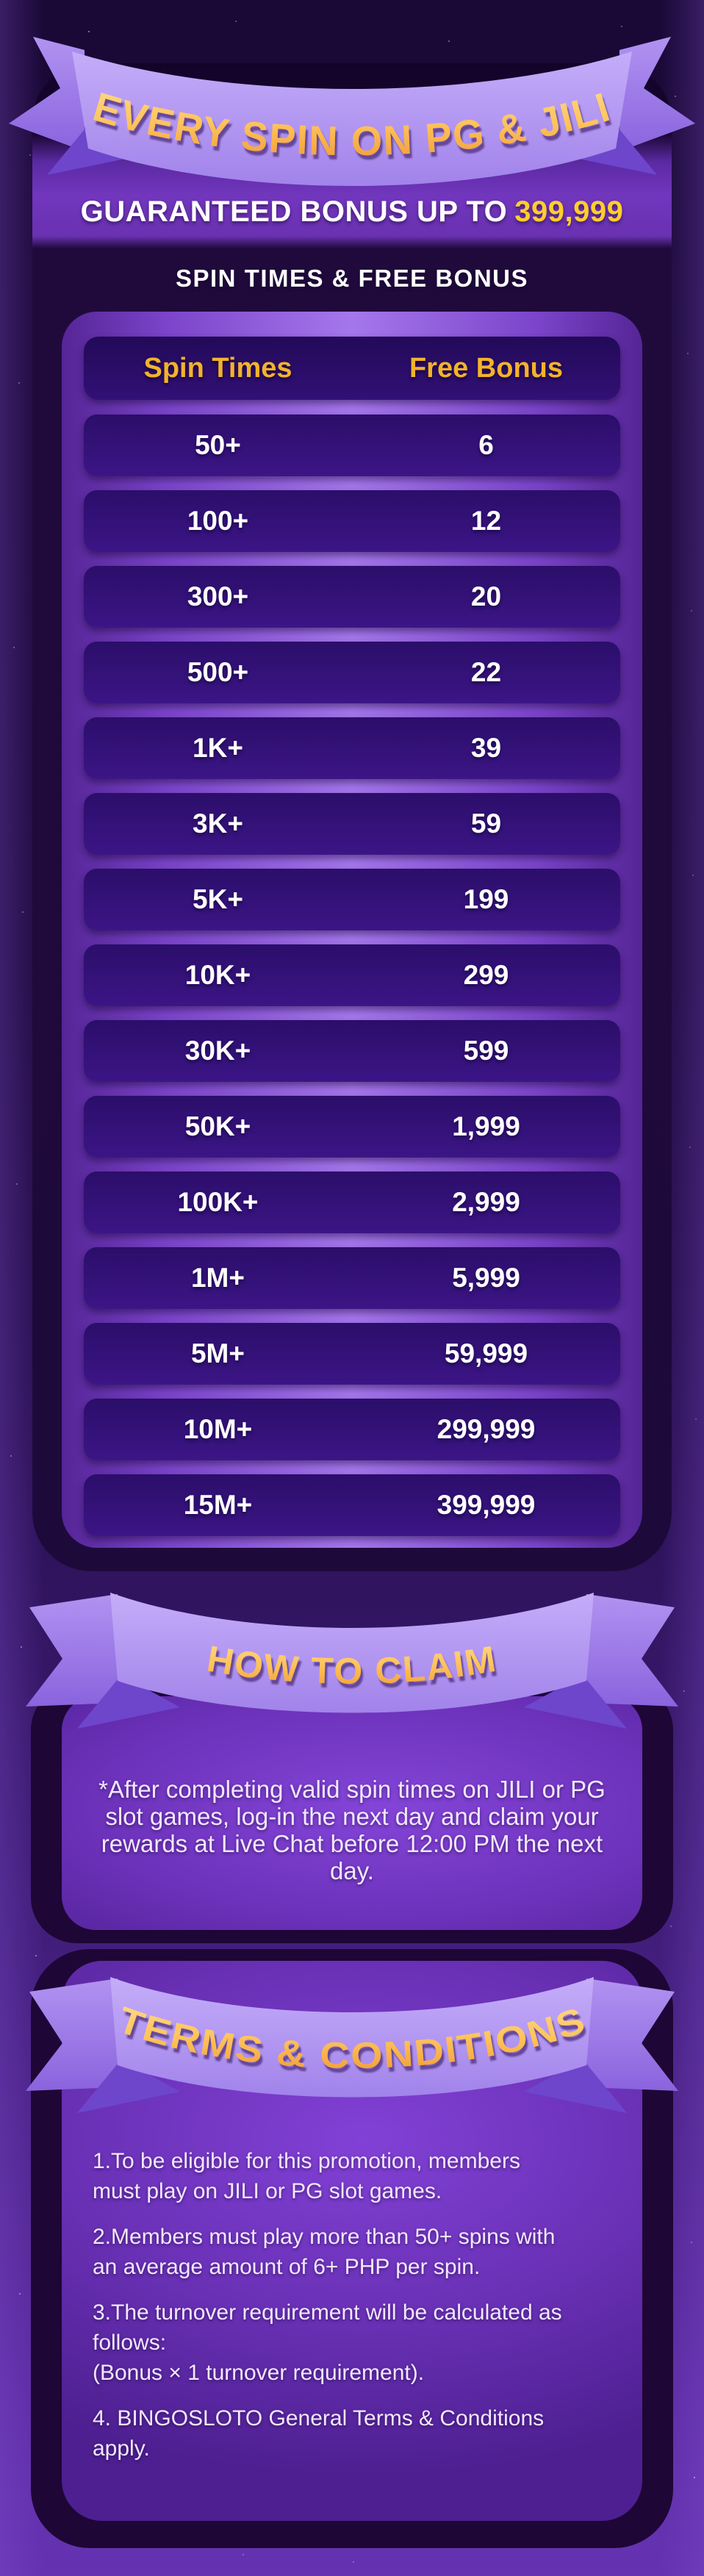 The image size is (704, 2576). I want to click on cell-free-bonus: 59,999, so click(486, 1353).